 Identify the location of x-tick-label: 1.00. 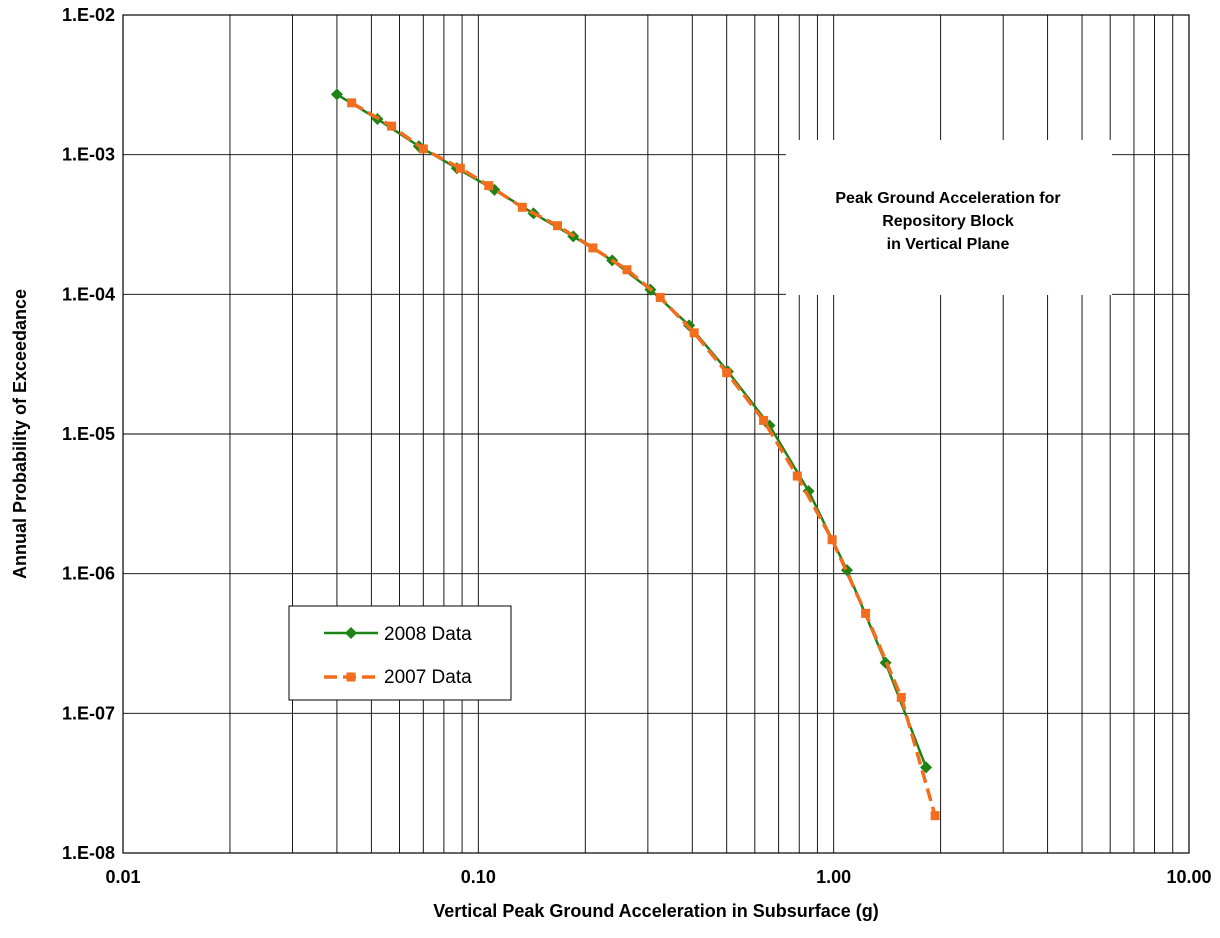
(833, 877).